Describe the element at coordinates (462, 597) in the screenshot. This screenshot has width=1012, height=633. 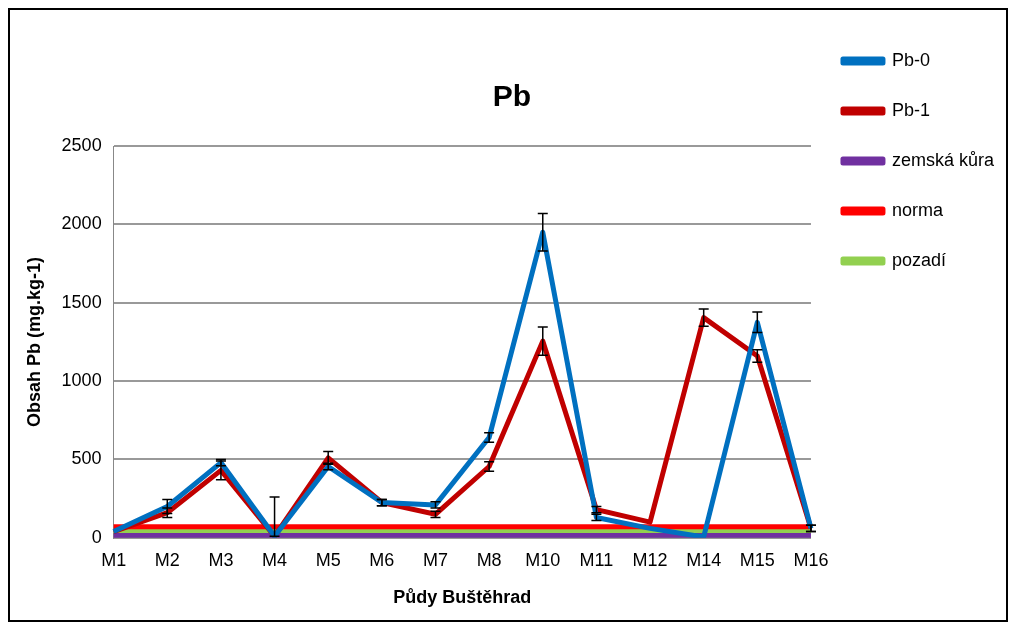
I see `x-axis-title: Půdy Buštěhrad` at that location.